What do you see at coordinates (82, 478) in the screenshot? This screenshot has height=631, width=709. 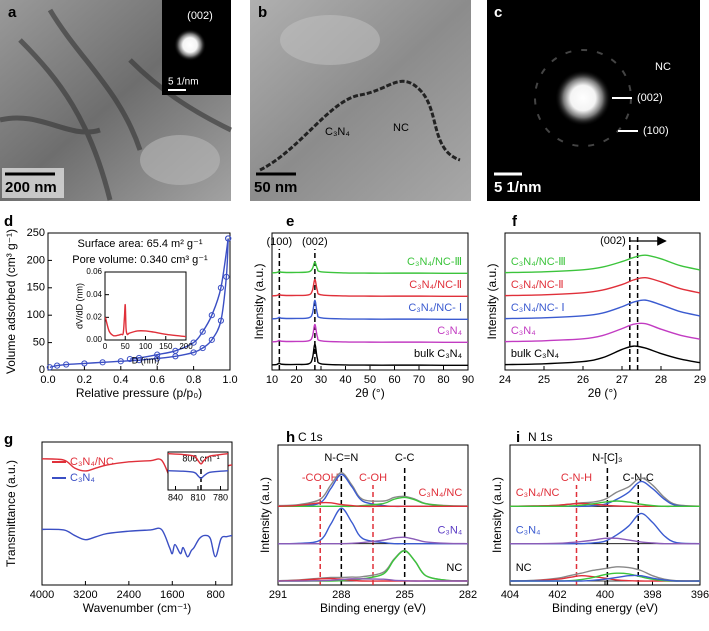 I see `legend-label: C₃N₄` at bounding box center [82, 478].